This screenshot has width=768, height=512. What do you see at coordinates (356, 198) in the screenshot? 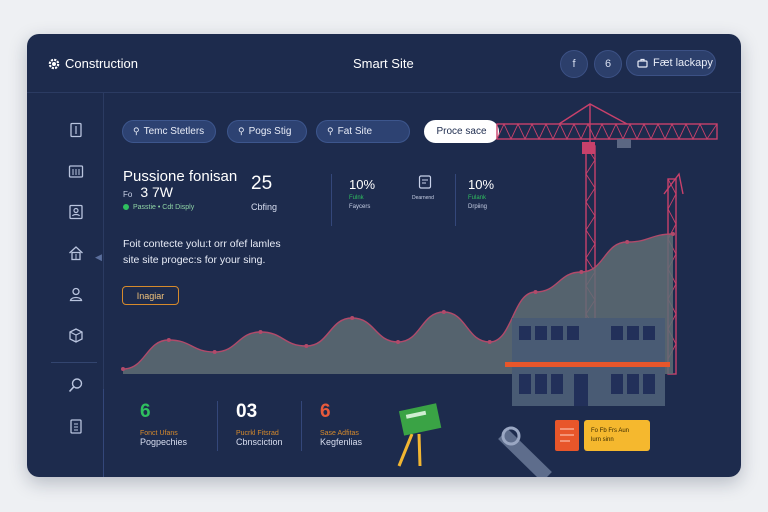
I see `metric-sublabel-2: Fulnk` at bounding box center [356, 198].